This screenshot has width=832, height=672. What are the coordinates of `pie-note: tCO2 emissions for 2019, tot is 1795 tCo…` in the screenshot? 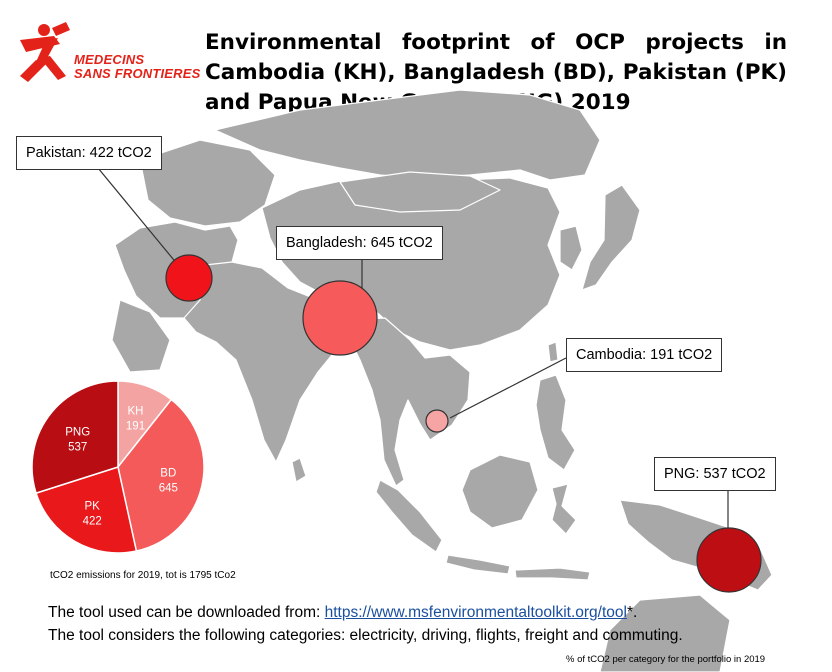 It's located at (143, 575).